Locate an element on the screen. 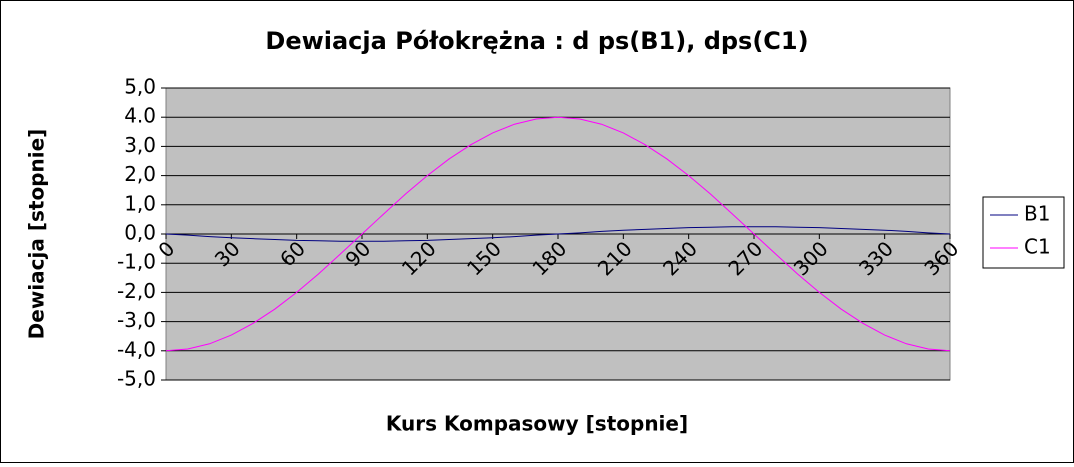 The height and width of the screenshot is (467, 1074). x-axis-label: Kurs Kompasowy [stopnie] is located at coordinates (537, 424).